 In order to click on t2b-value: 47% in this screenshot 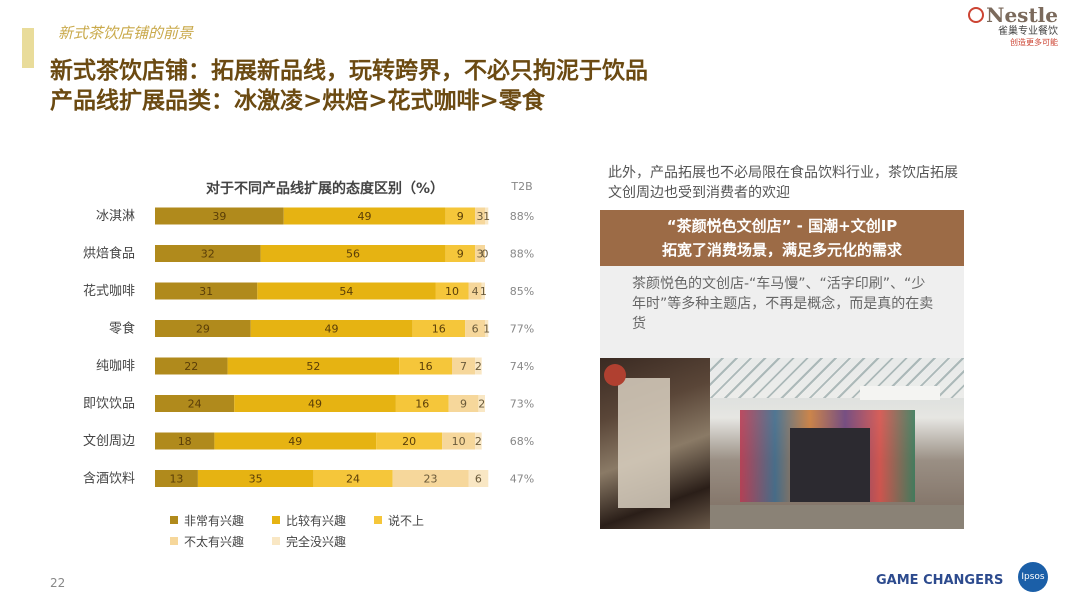, I will do `click(522, 479)`.